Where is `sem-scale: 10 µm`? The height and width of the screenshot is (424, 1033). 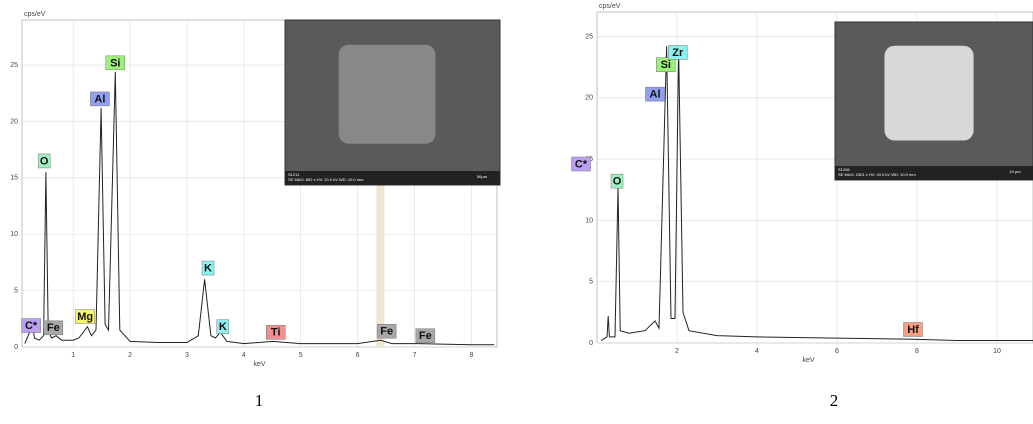 sem-scale: 10 µm is located at coordinates (1015, 171).